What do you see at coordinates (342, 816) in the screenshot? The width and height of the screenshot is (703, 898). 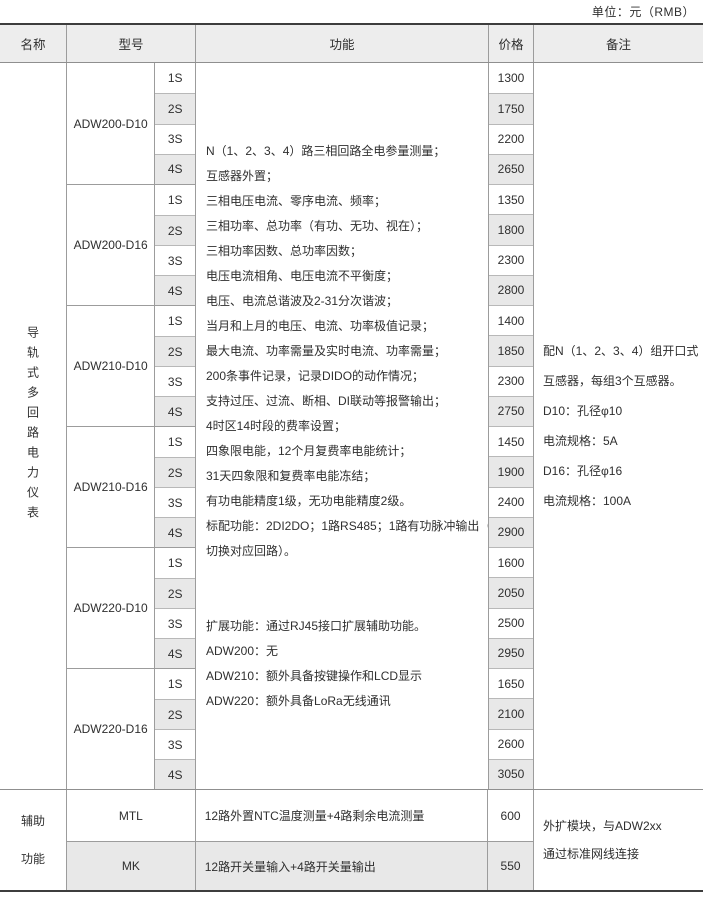 I see `aux-function-label: 12路外置NTC温度测量+4路剩余电流测量` at bounding box center [342, 816].